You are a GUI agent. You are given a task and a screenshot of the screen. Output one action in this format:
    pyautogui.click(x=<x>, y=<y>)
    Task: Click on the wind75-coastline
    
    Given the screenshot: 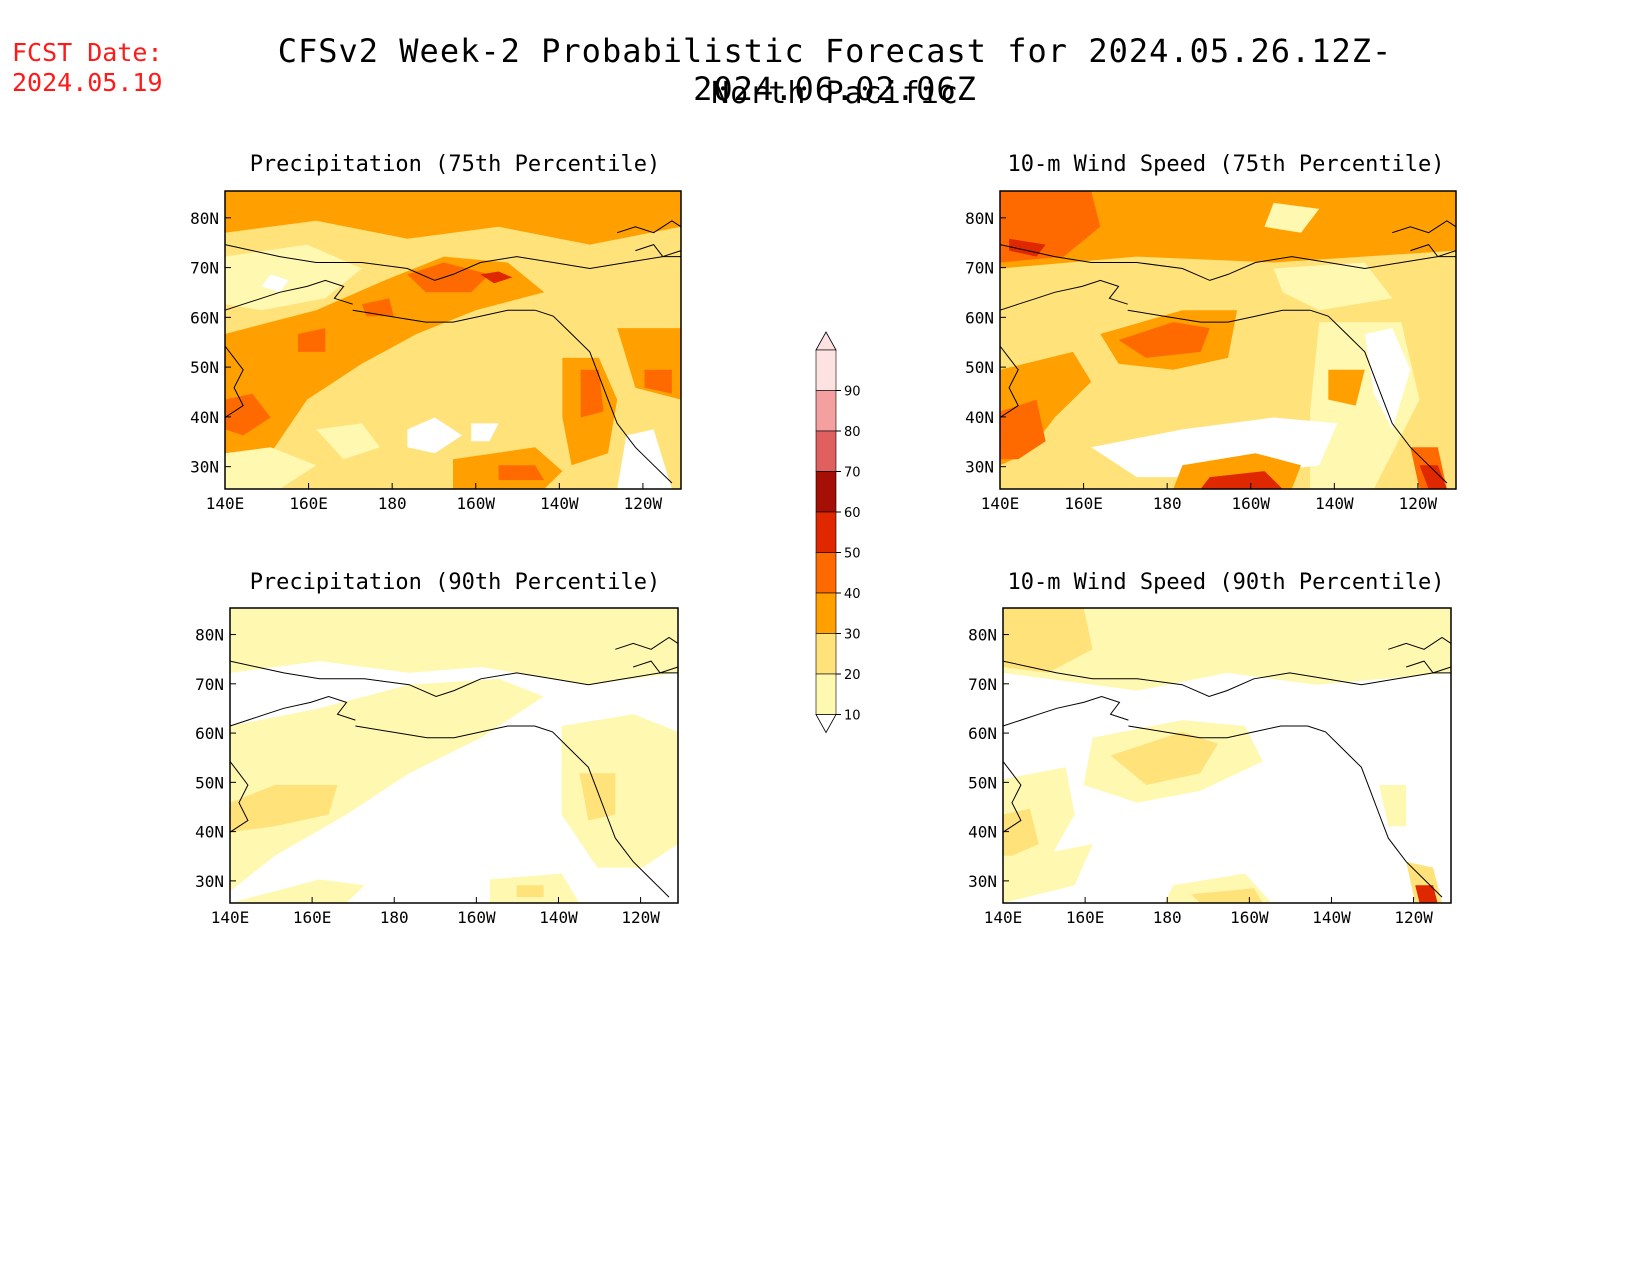 What is the action you would take?
    pyautogui.click(x=1063, y=295)
    